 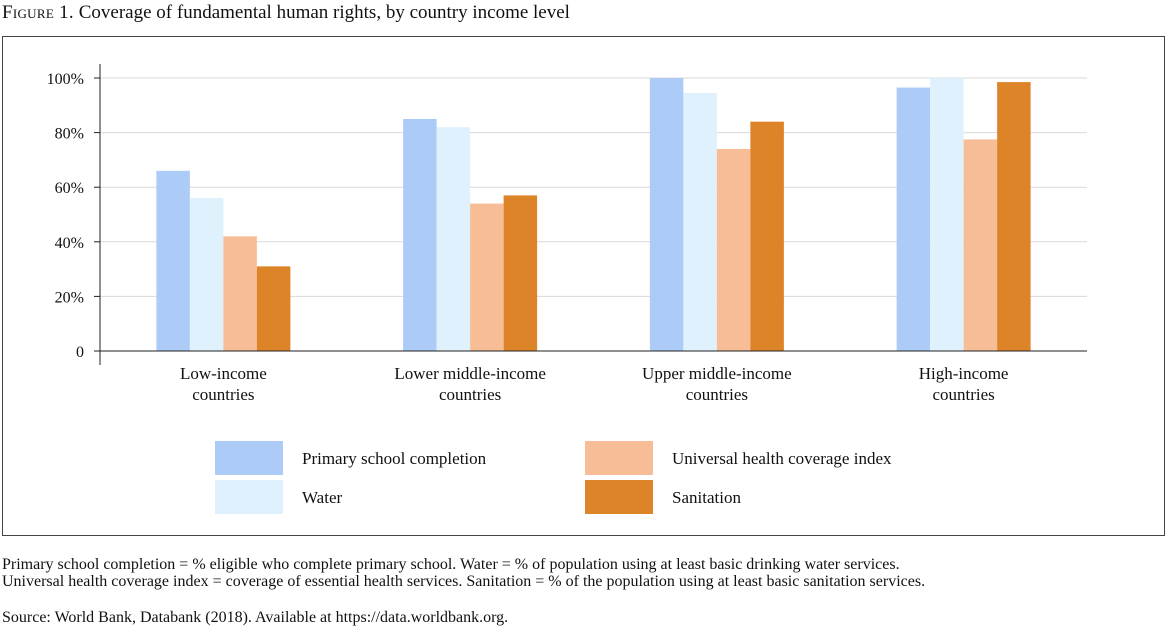 I want to click on x-tick-label: Lower middle-income, so click(x=470, y=373).